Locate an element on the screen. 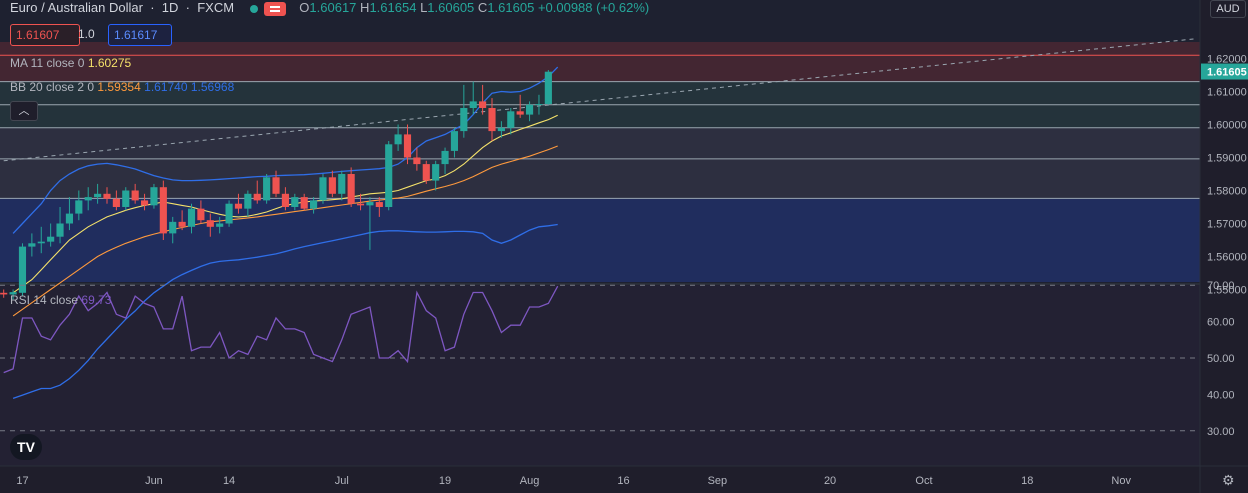 This screenshot has height=493, width=1248. close-label: C is located at coordinates (482, 7).